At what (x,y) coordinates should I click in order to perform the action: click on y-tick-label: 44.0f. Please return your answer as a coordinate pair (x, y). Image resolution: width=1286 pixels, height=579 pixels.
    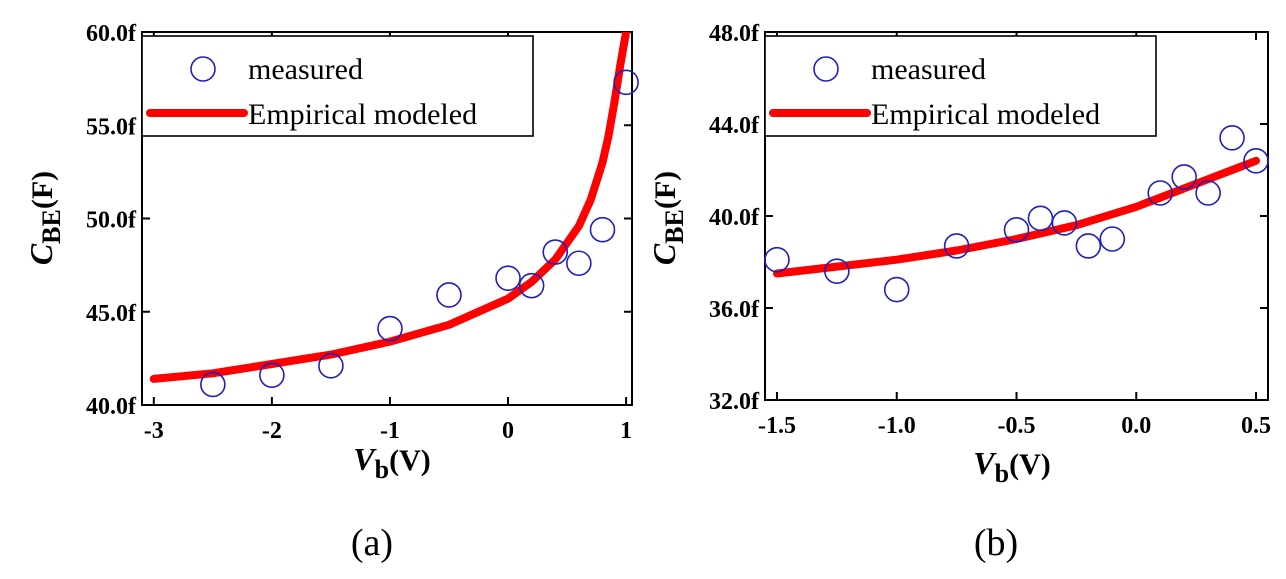
    Looking at the image, I should click on (734, 126).